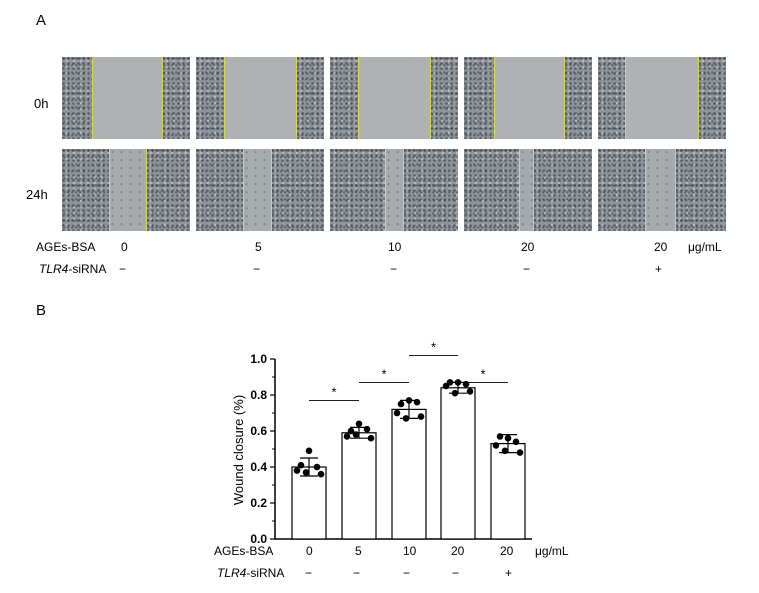 The height and width of the screenshot is (593, 759). What do you see at coordinates (73, 269) in the screenshot?
I see `panel-a-sirna-label: TLR4-siRNA` at bounding box center [73, 269].